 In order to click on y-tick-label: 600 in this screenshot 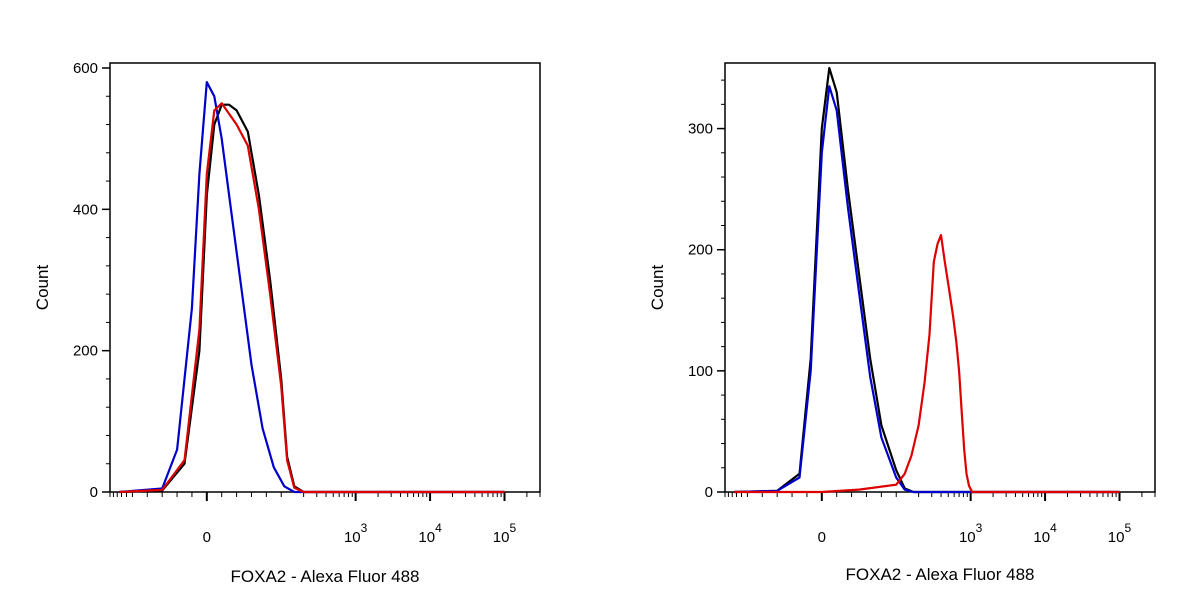, I will do `click(85, 68)`.